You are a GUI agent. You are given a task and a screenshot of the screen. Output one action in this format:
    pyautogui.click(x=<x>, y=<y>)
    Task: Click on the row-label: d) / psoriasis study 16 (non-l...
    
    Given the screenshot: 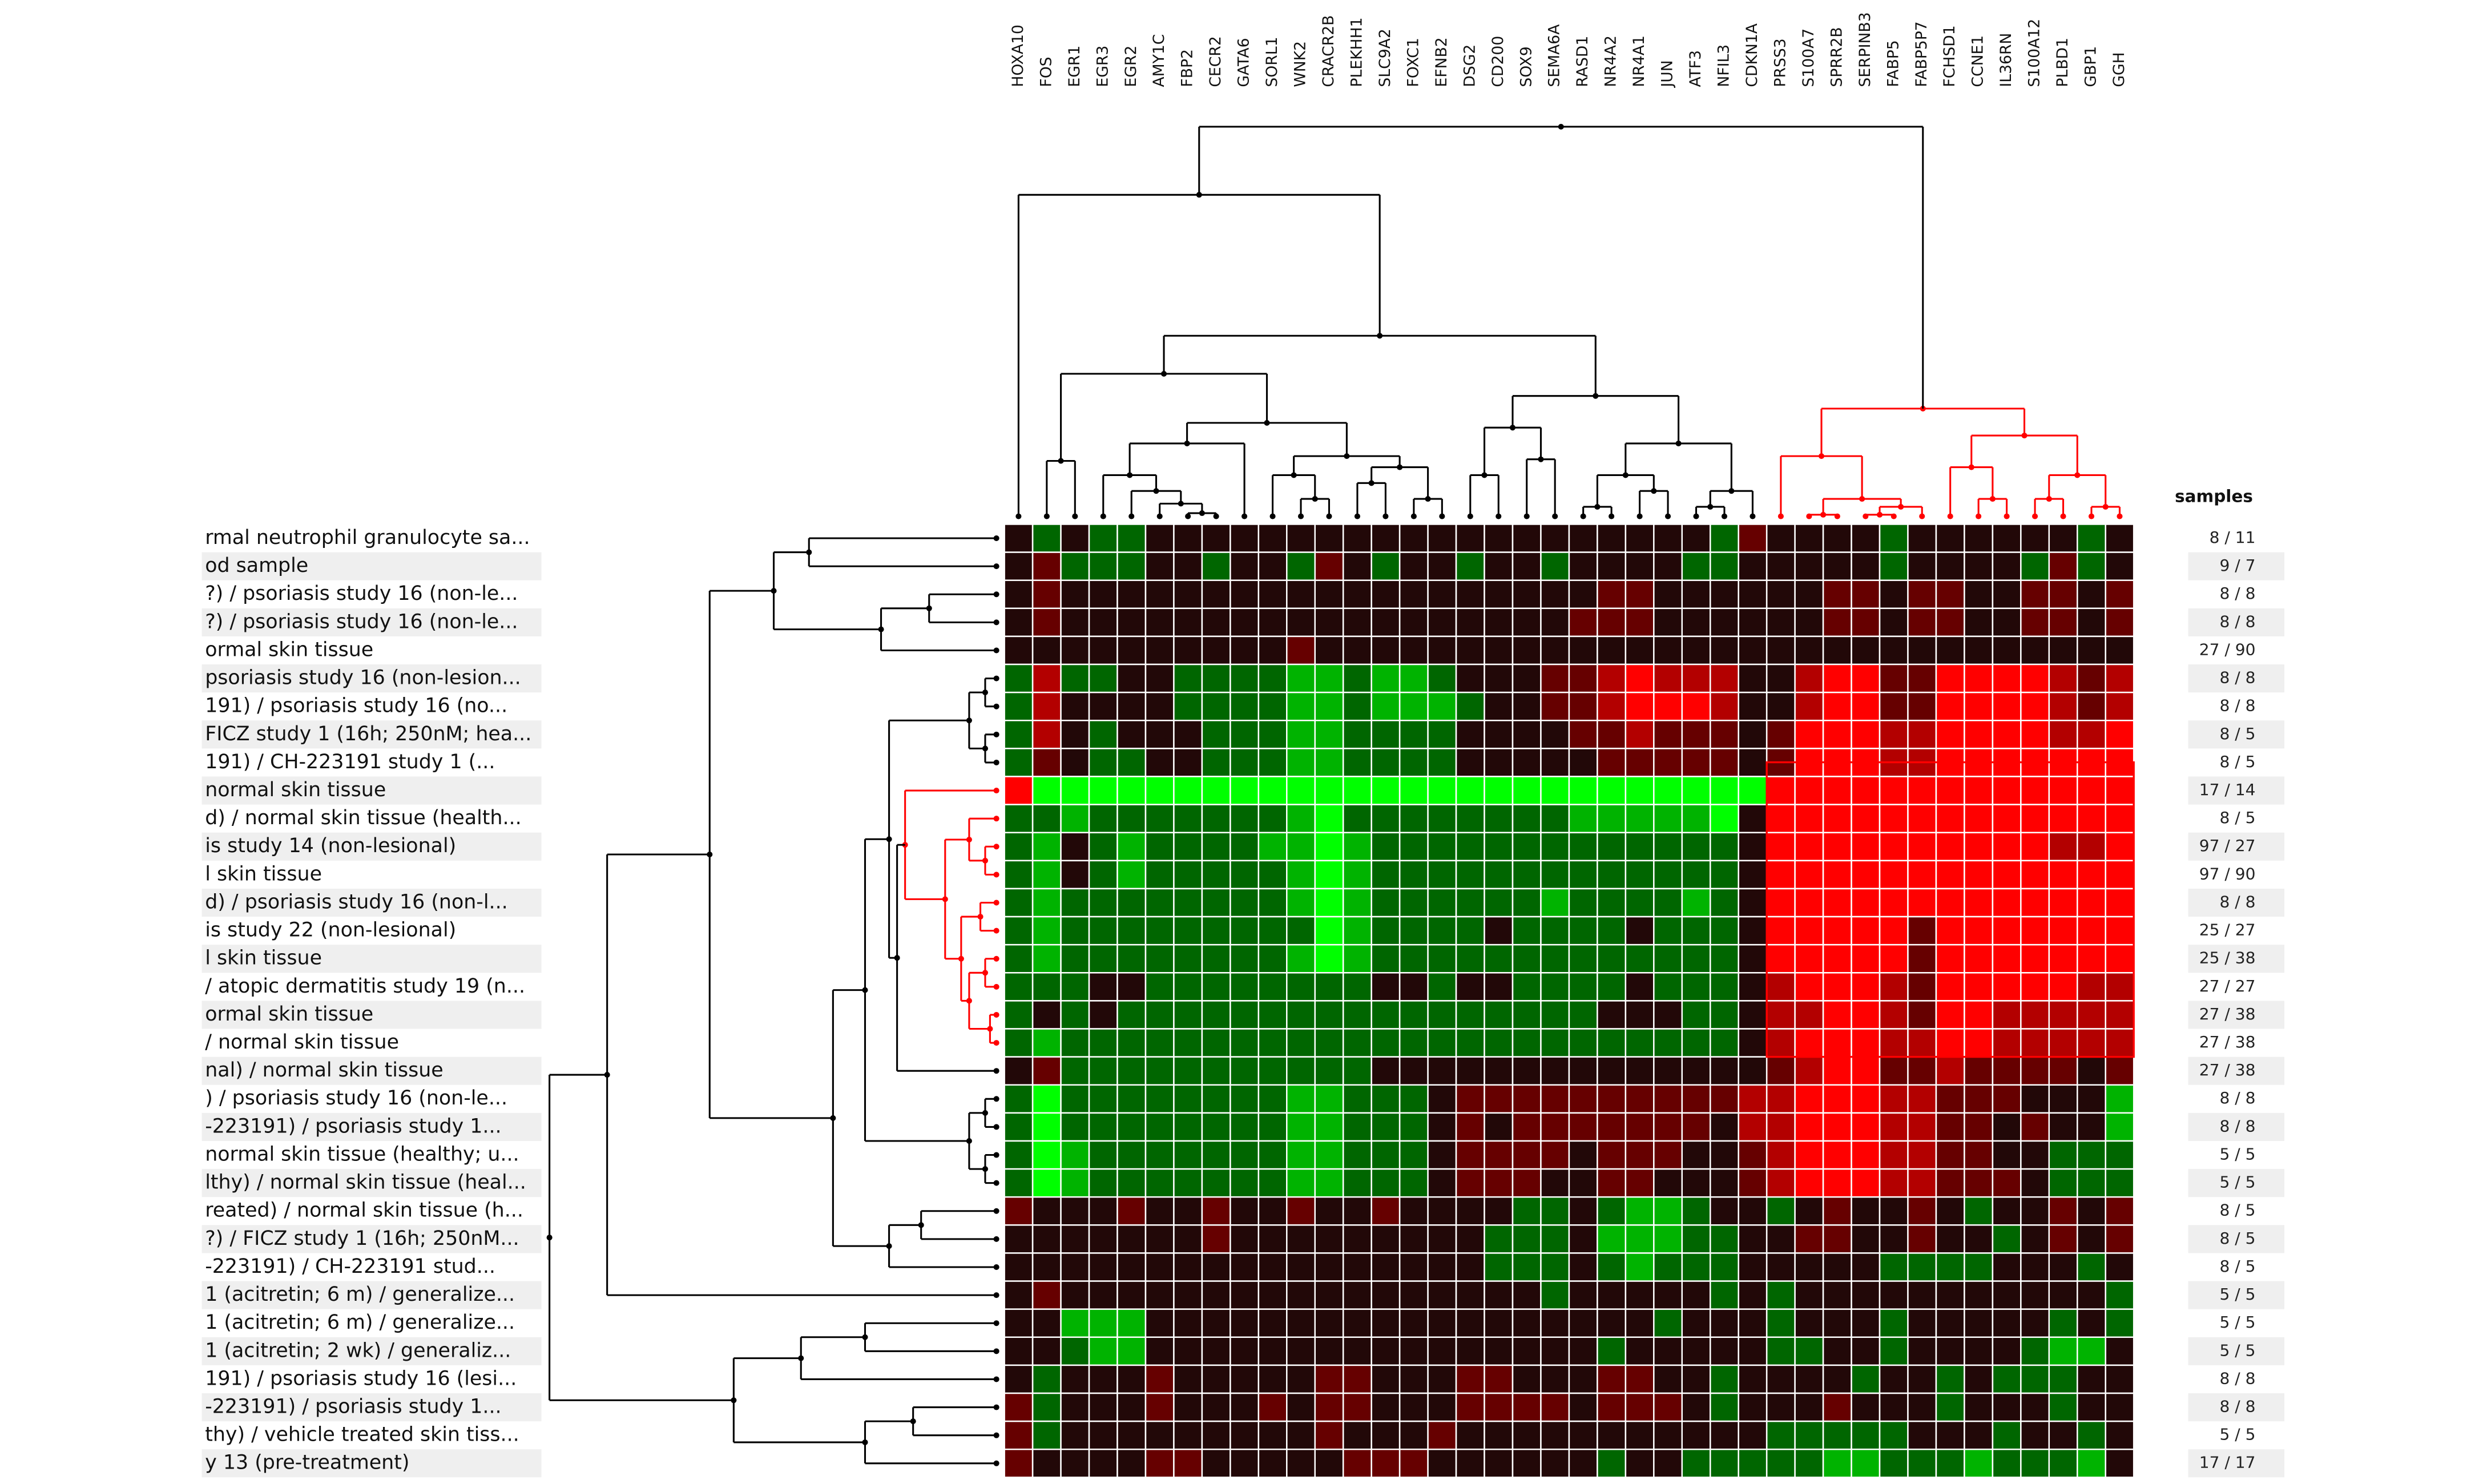 What is the action you would take?
    pyautogui.click(x=356, y=902)
    